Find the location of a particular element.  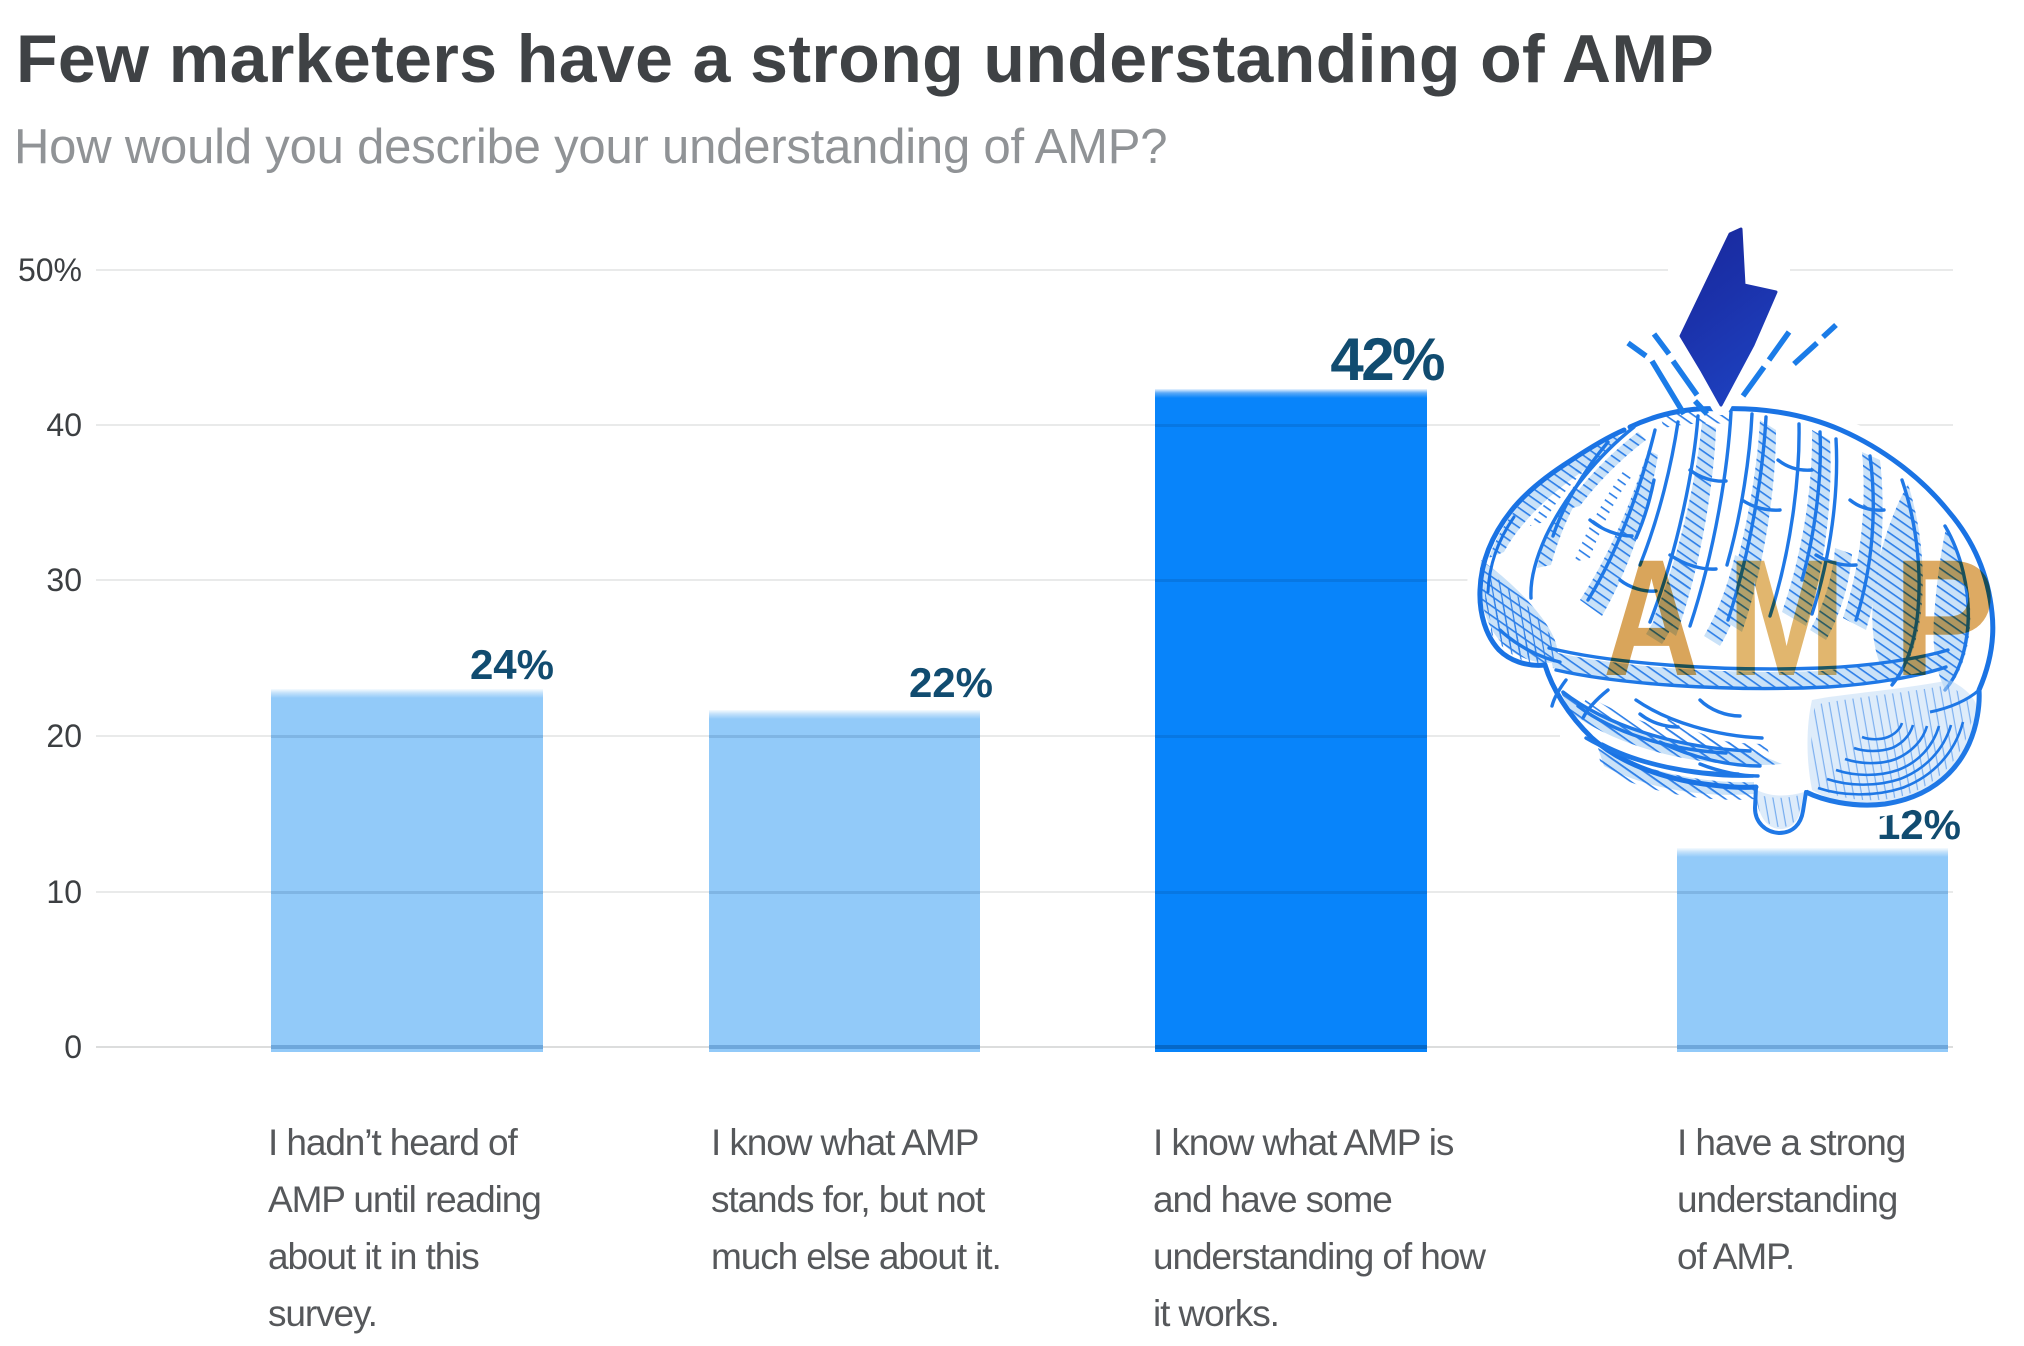

svg-text: A is located at coordinates (1651, 618).